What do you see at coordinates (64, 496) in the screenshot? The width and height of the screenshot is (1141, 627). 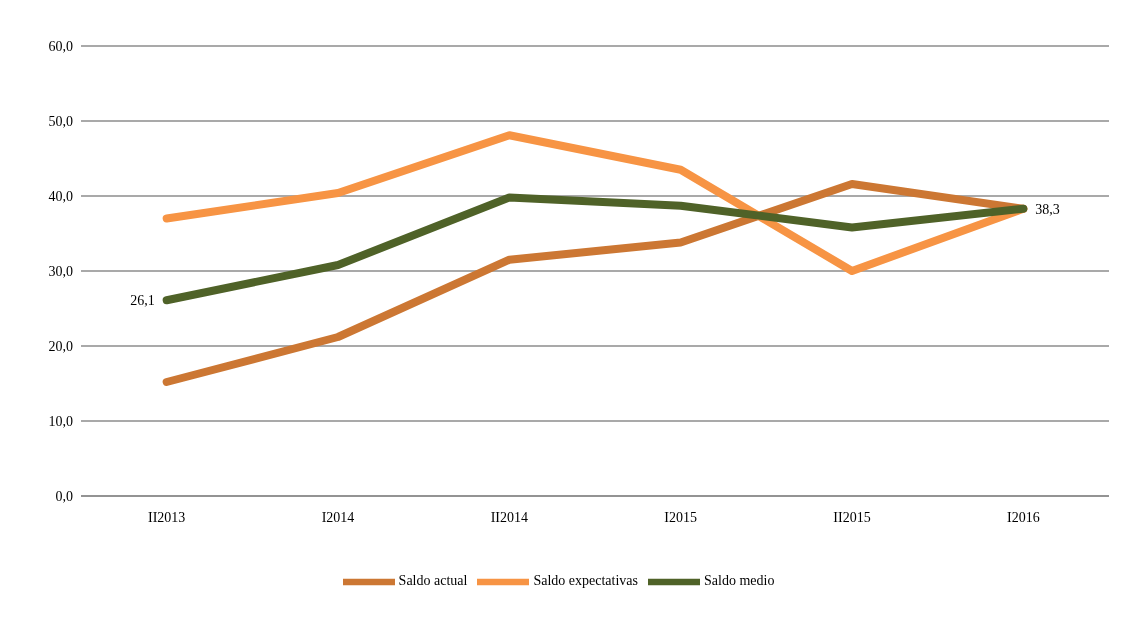 I see `y-tick-label: 0,0` at bounding box center [64, 496].